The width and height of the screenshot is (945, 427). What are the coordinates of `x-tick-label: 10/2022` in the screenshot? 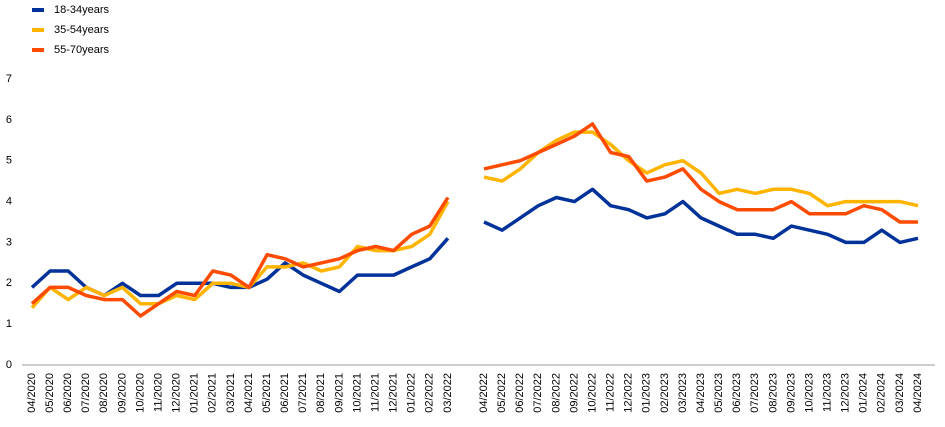 It's located at (592, 393).